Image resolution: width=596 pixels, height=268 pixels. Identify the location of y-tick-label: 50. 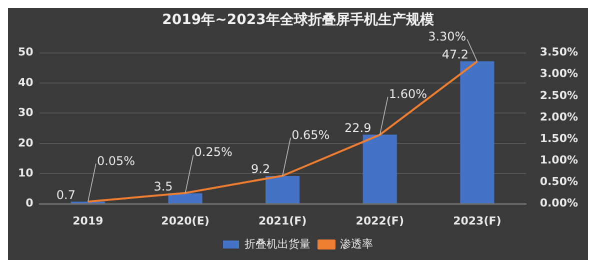
(26, 52).